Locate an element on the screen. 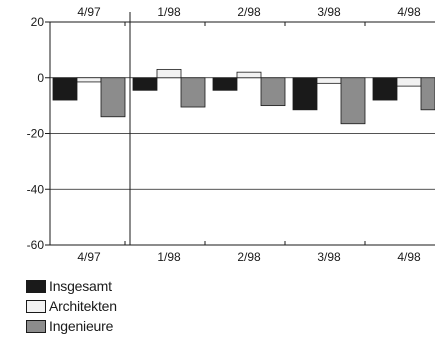 The height and width of the screenshot is (338, 435). legend: Insgesamt Architekten Ingenieure is located at coordinates (71, 306).